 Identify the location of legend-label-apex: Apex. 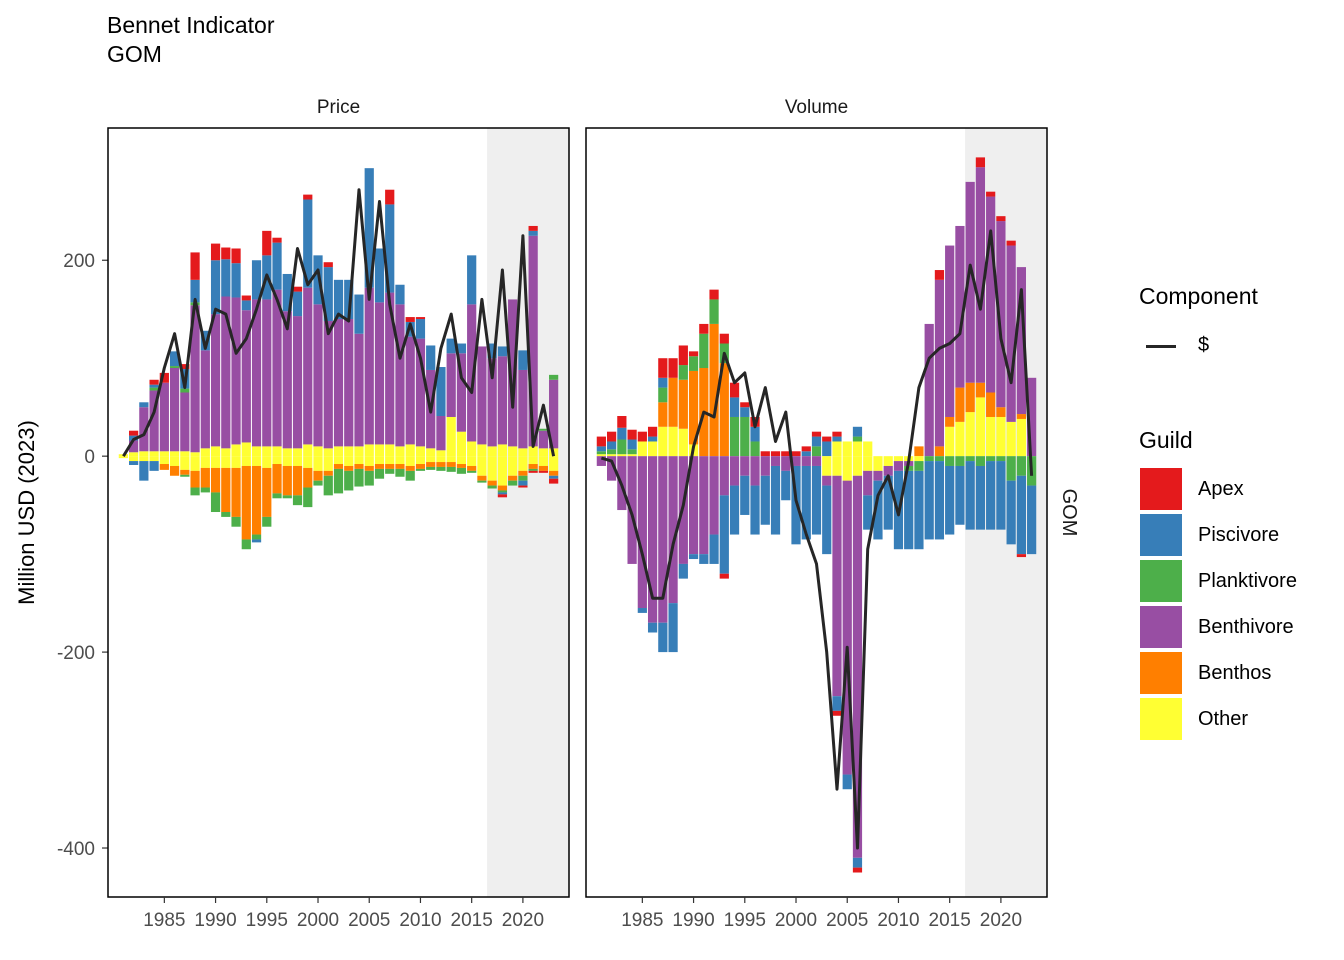
(1221, 489).